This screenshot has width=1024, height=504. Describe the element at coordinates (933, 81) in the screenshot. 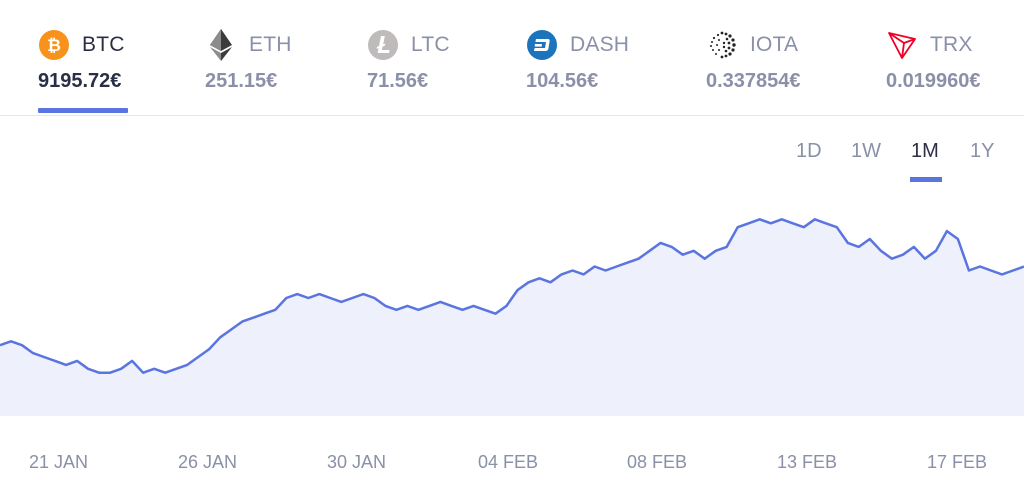

I see `coin-price: 0.019960€` at that location.